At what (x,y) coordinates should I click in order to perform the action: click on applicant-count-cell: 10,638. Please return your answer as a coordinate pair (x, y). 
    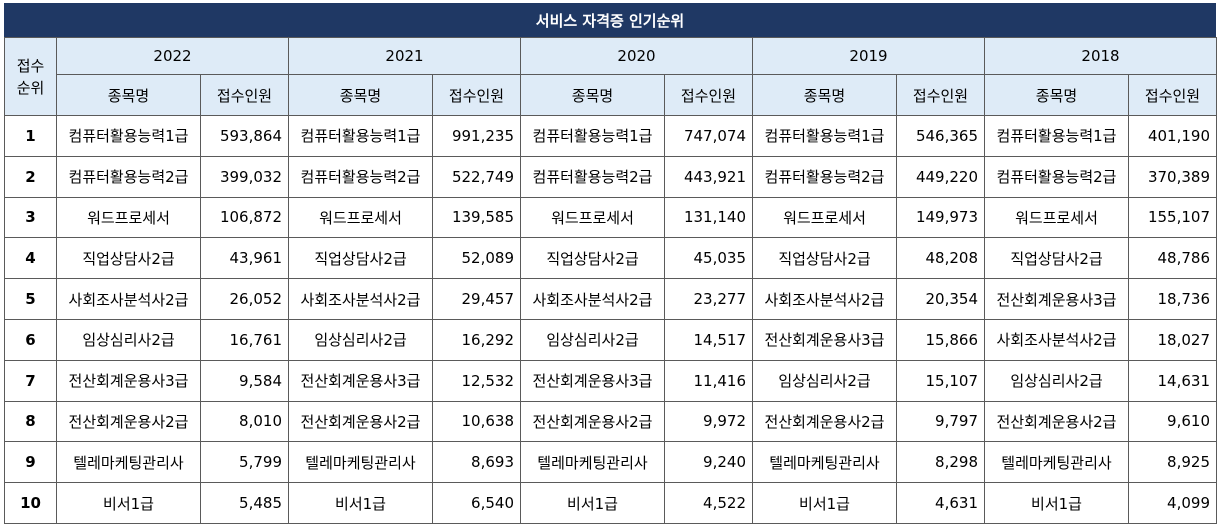
    Looking at the image, I should click on (476, 421).